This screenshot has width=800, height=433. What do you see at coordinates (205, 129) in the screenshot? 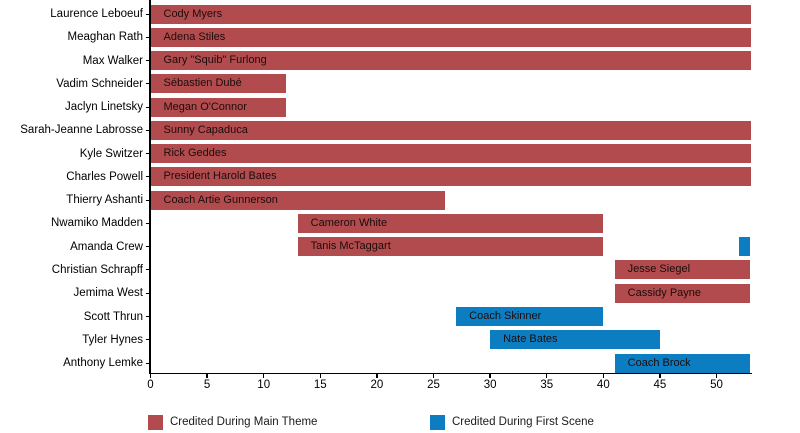
I see `bar-label: Sunny Capaduca` at bounding box center [205, 129].